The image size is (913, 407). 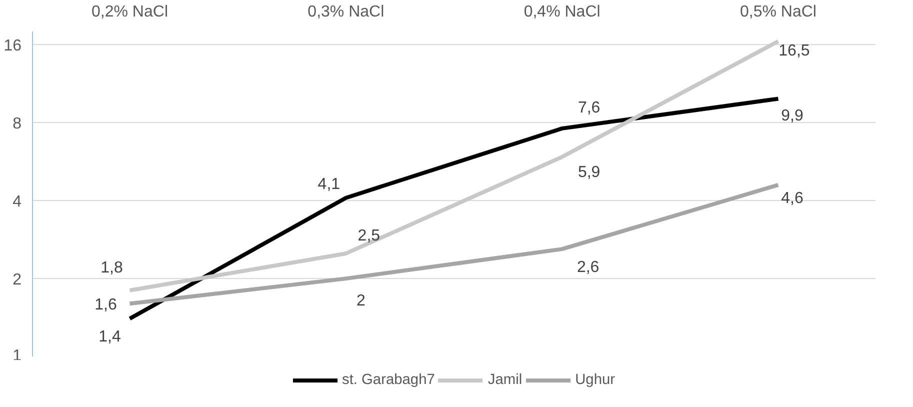 I want to click on data-label: 9,9, so click(x=792, y=116).